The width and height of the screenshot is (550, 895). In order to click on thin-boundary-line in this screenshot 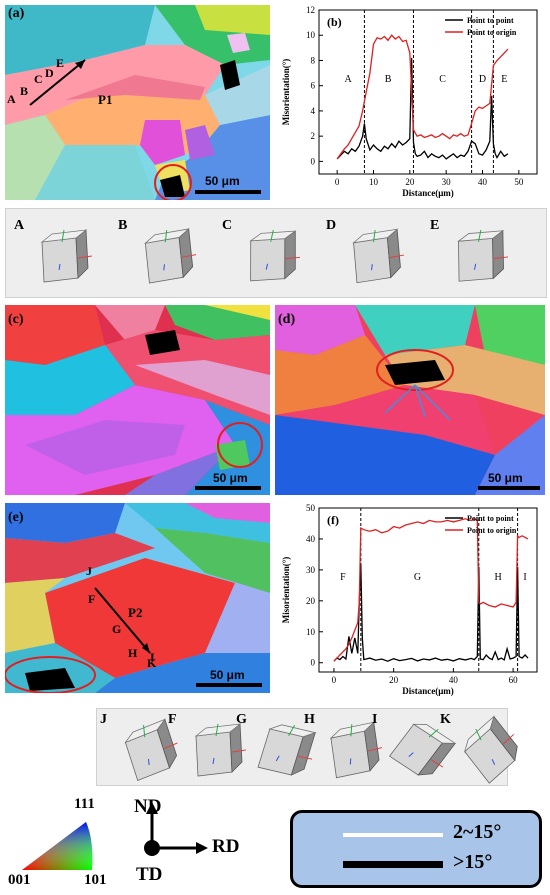, I will do `click(393, 835)`.